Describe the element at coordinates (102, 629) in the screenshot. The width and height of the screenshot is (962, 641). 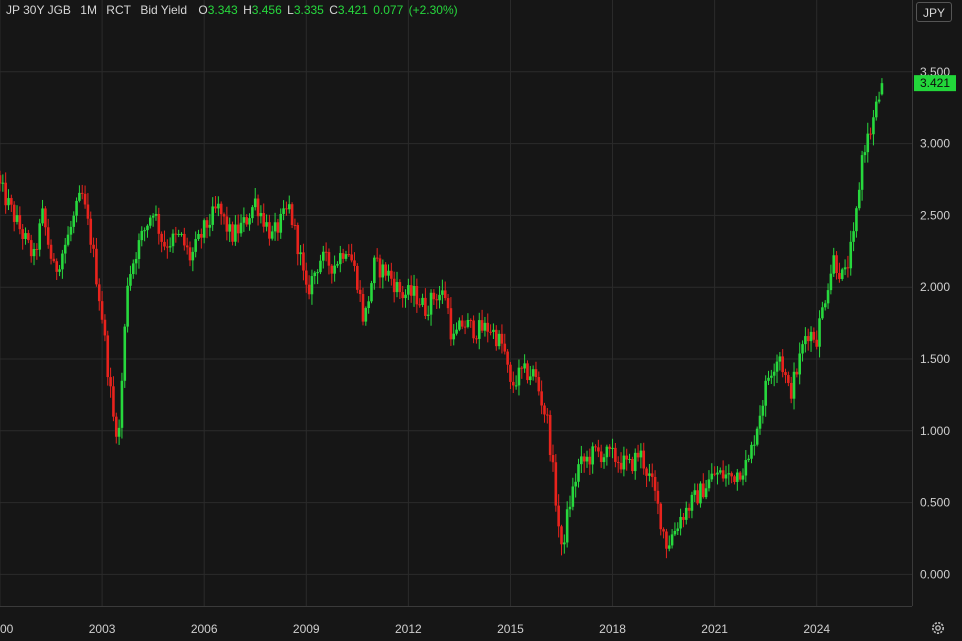
I see `x-tick-label: 2003` at that location.